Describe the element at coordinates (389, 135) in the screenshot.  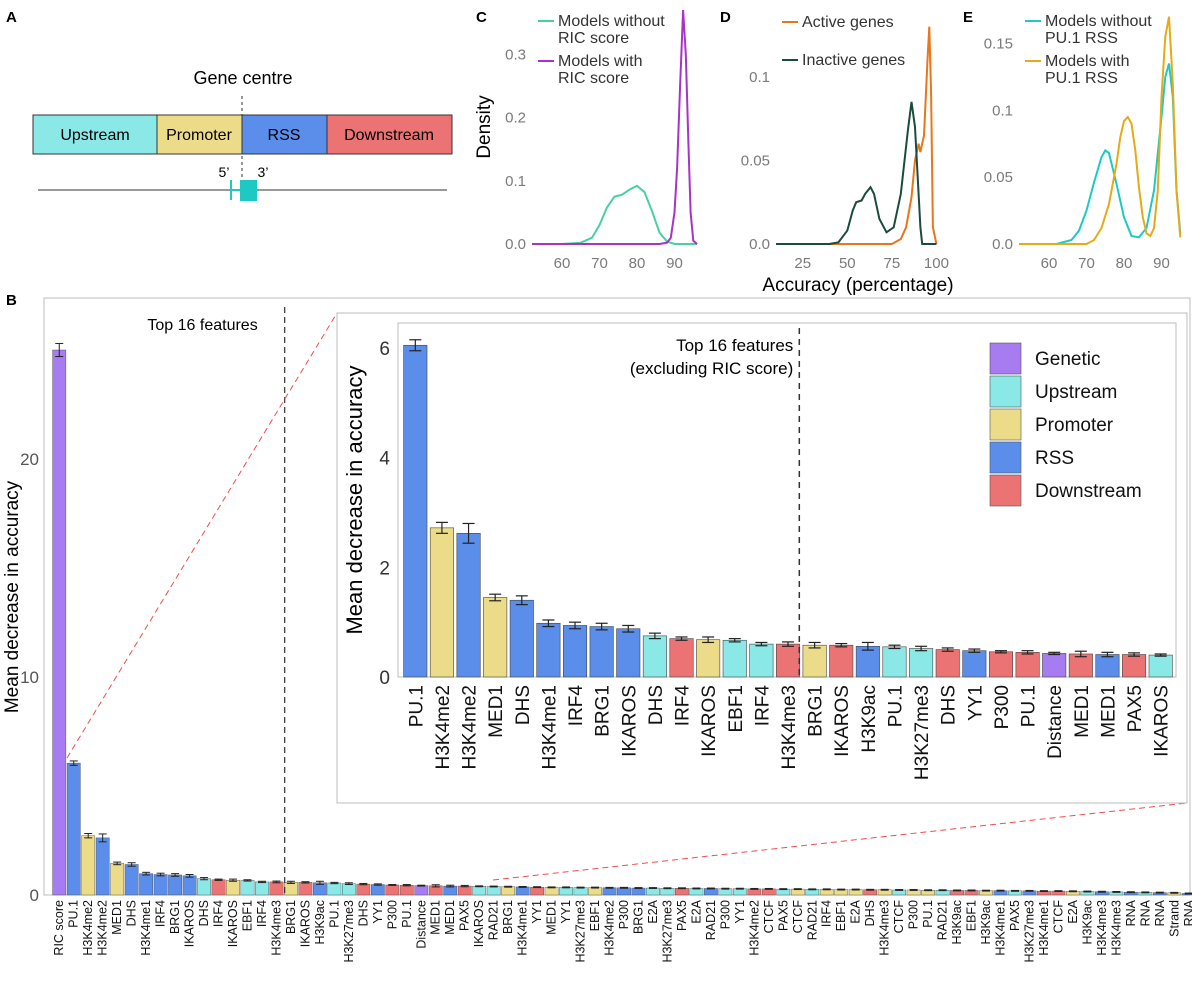
I see `region-downstream-label: Downstream` at that location.